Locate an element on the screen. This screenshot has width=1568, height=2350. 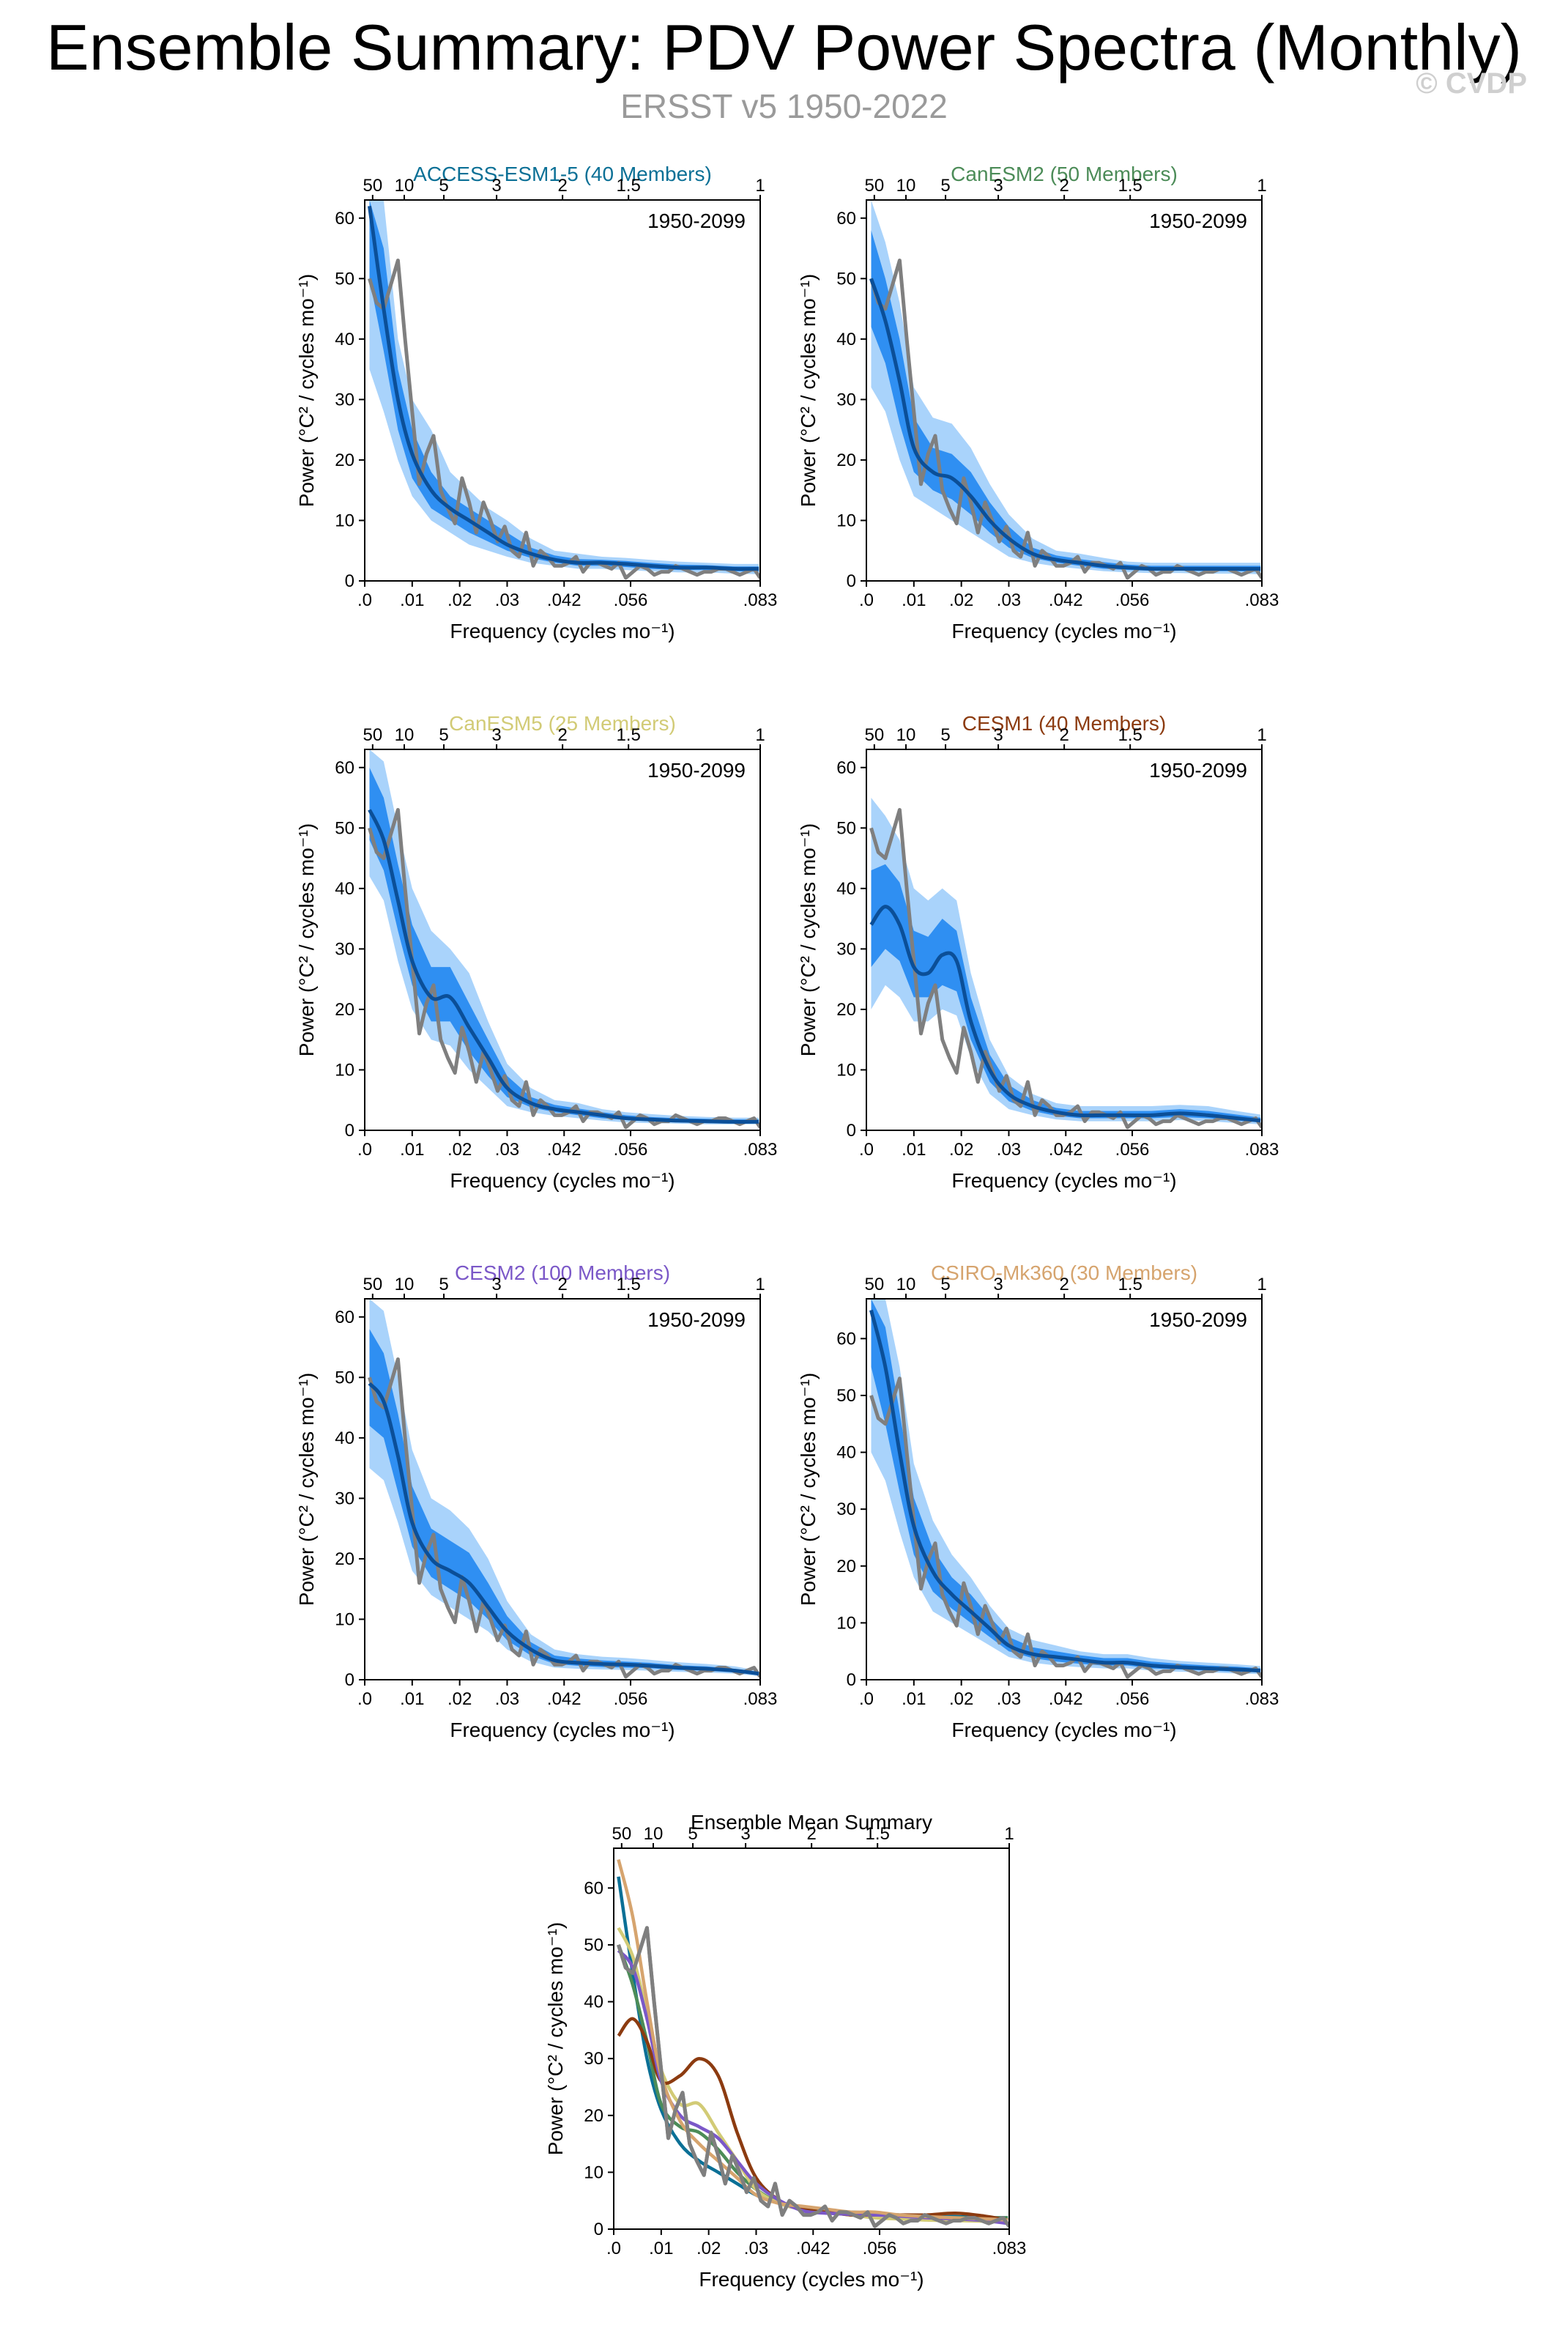
chart-title: CanESM5 (25 Members) is located at coordinates (562, 723).